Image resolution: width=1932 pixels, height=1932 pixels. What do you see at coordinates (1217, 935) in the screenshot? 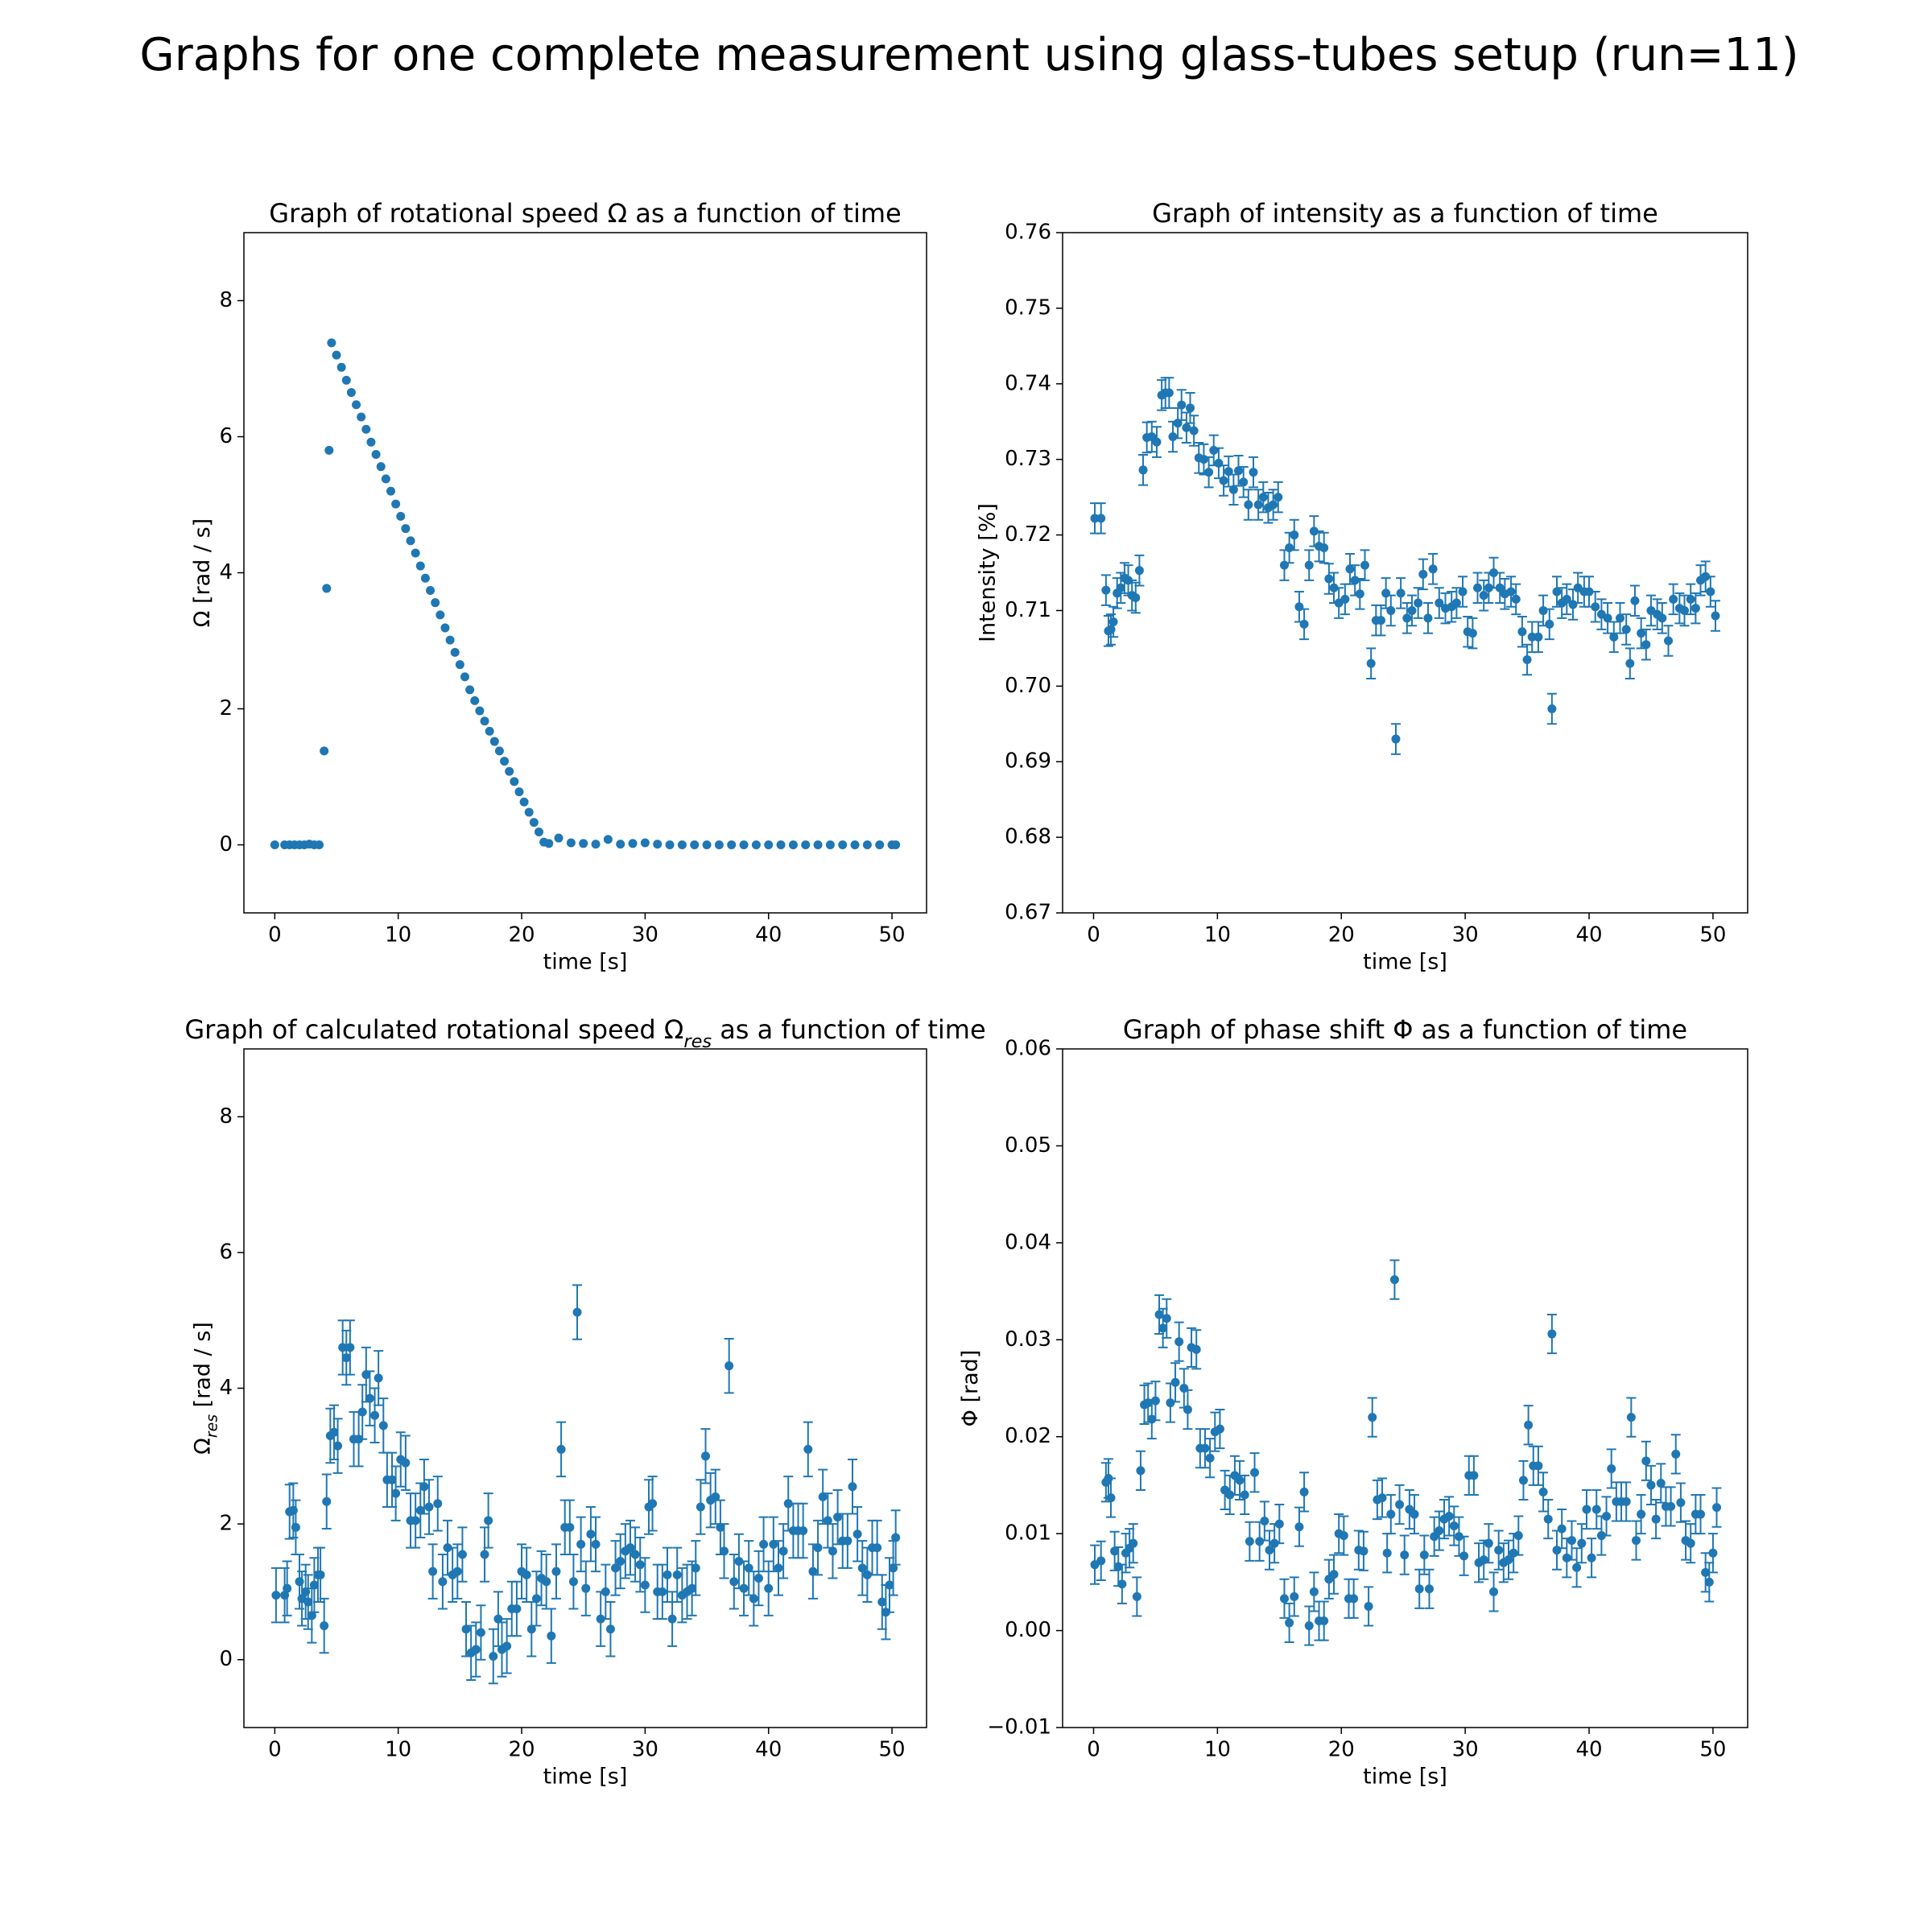
I see `x-tick-label: 10` at bounding box center [1217, 935].